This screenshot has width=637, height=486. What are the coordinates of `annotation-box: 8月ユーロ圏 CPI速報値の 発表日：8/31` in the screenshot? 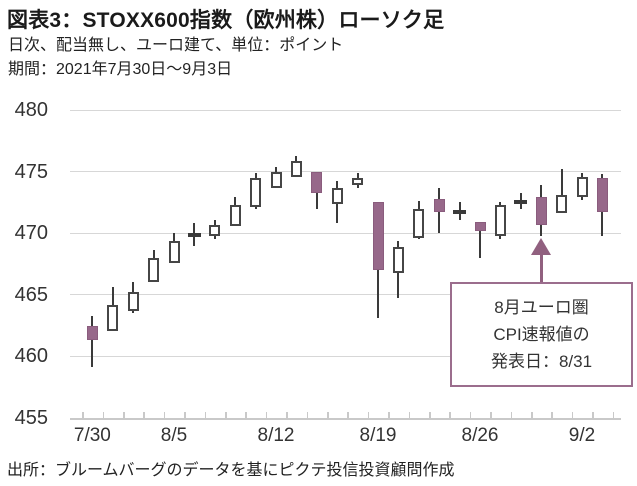 It's located at (541, 334).